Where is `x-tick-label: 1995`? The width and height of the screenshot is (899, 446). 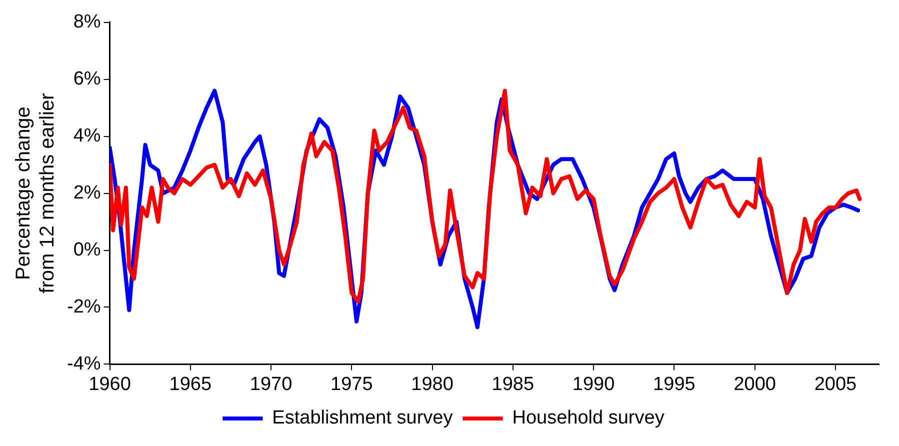
x-tick-label: 1995 is located at coordinates (674, 384).